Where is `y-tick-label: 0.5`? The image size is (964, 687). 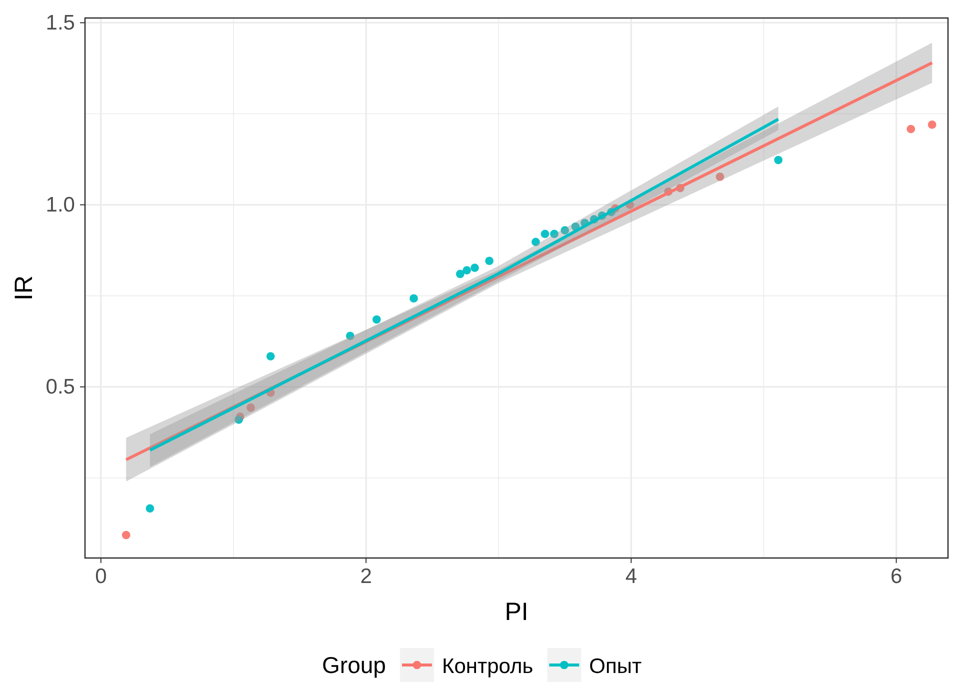 y-tick-label: 0.5 is located at coordinates (60, 387).